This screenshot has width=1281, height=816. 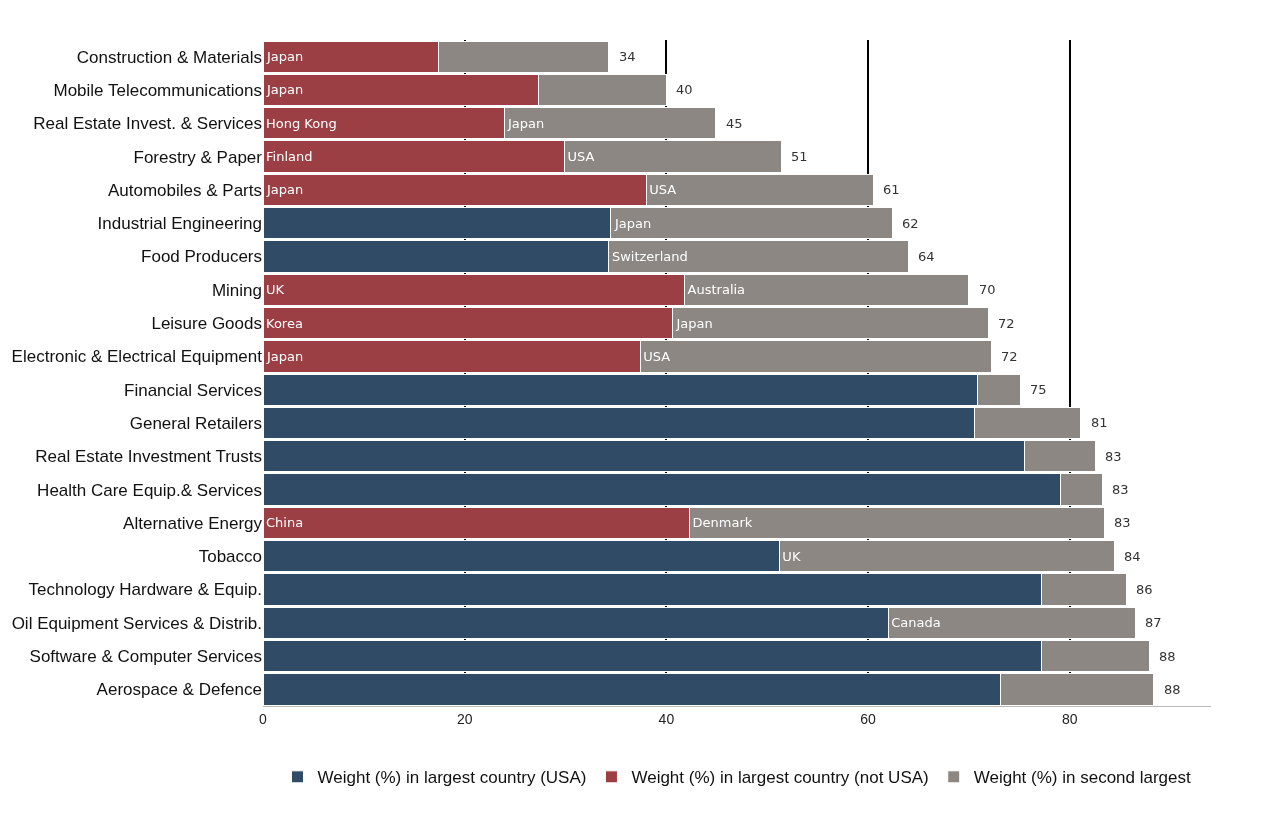 What do you see at coordinates (1070, 718) in the screenshot?
I see `x-tick-label: 80` at bounding box center [1070, 718].